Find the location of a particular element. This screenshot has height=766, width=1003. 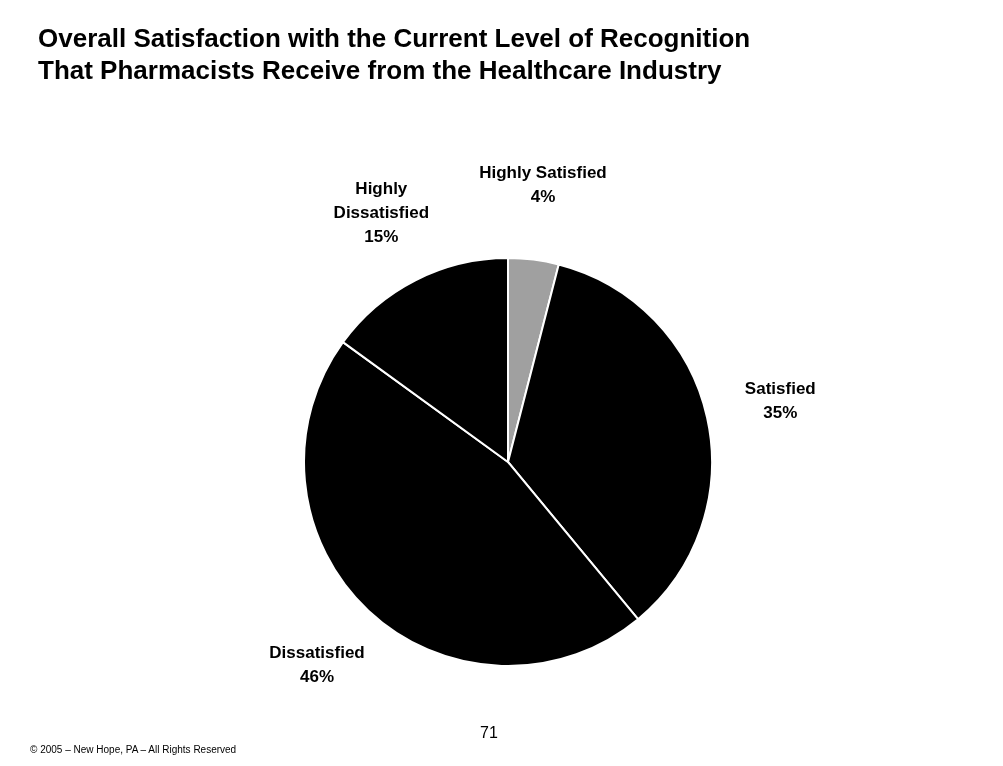

data-label: 46% is located at coordinates (317, 677).